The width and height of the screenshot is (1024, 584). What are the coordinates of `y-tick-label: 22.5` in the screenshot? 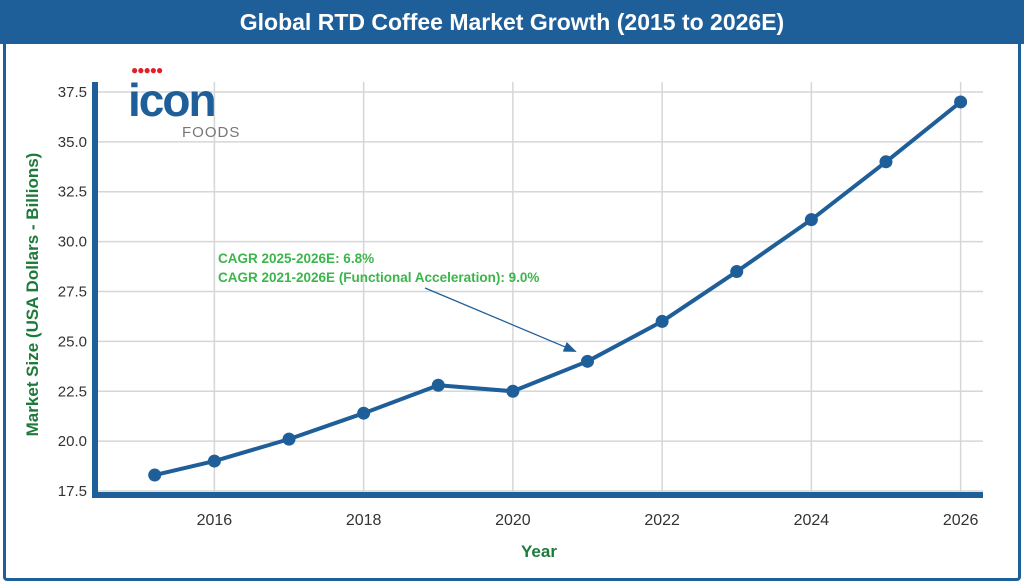 It's located at (72, 391).